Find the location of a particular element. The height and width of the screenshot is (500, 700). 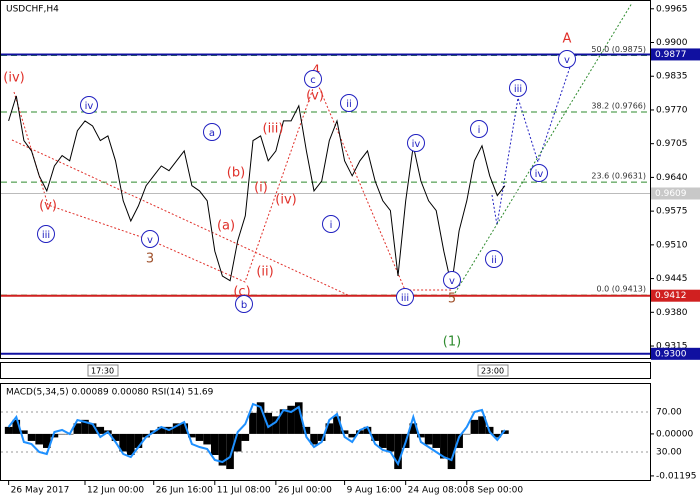

wave-label: iv is located at coordinates (89, 106).